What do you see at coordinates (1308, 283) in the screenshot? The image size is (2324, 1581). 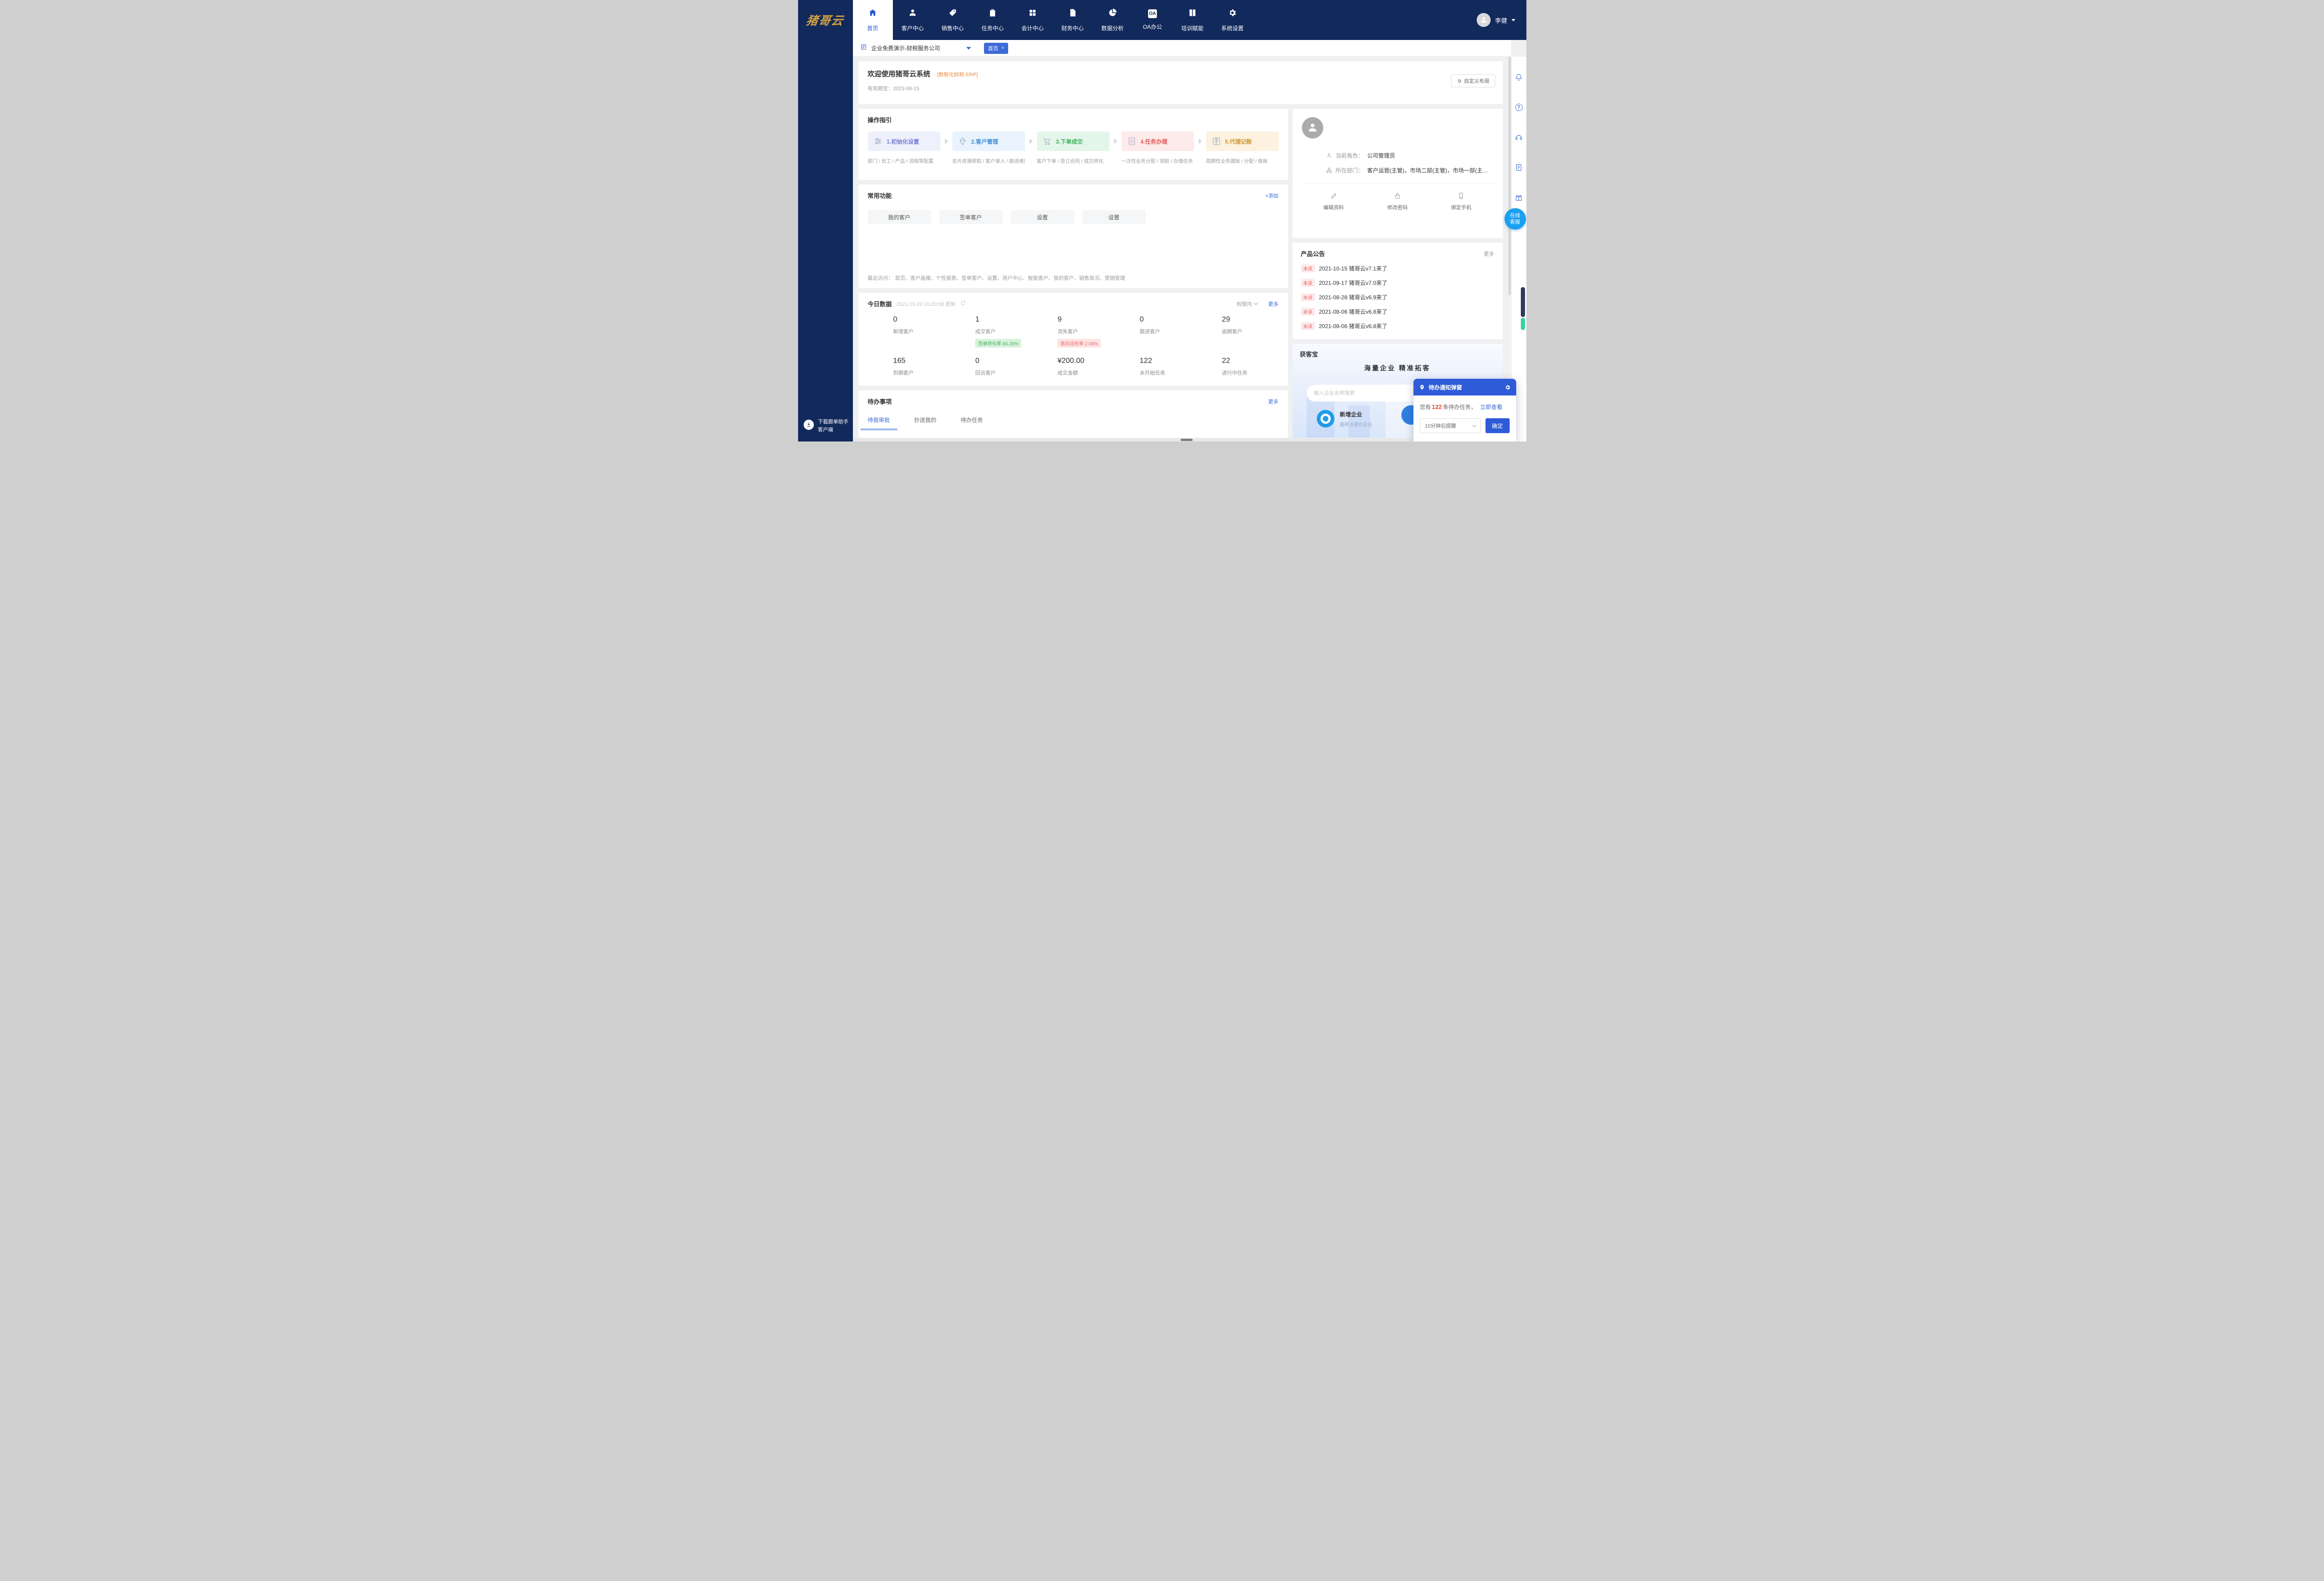 I see `unread-badge: 未读` at bounding box center [1308, 283].